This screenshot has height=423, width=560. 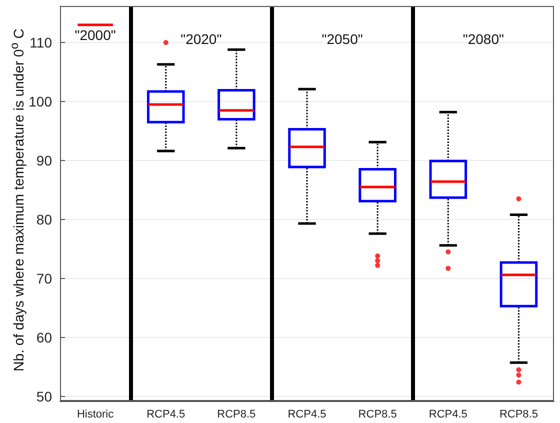 What do you see at coordinates (41, 42) in the screenshot?
I see `y-tick-label: 110` at bounding box center [41, 42].